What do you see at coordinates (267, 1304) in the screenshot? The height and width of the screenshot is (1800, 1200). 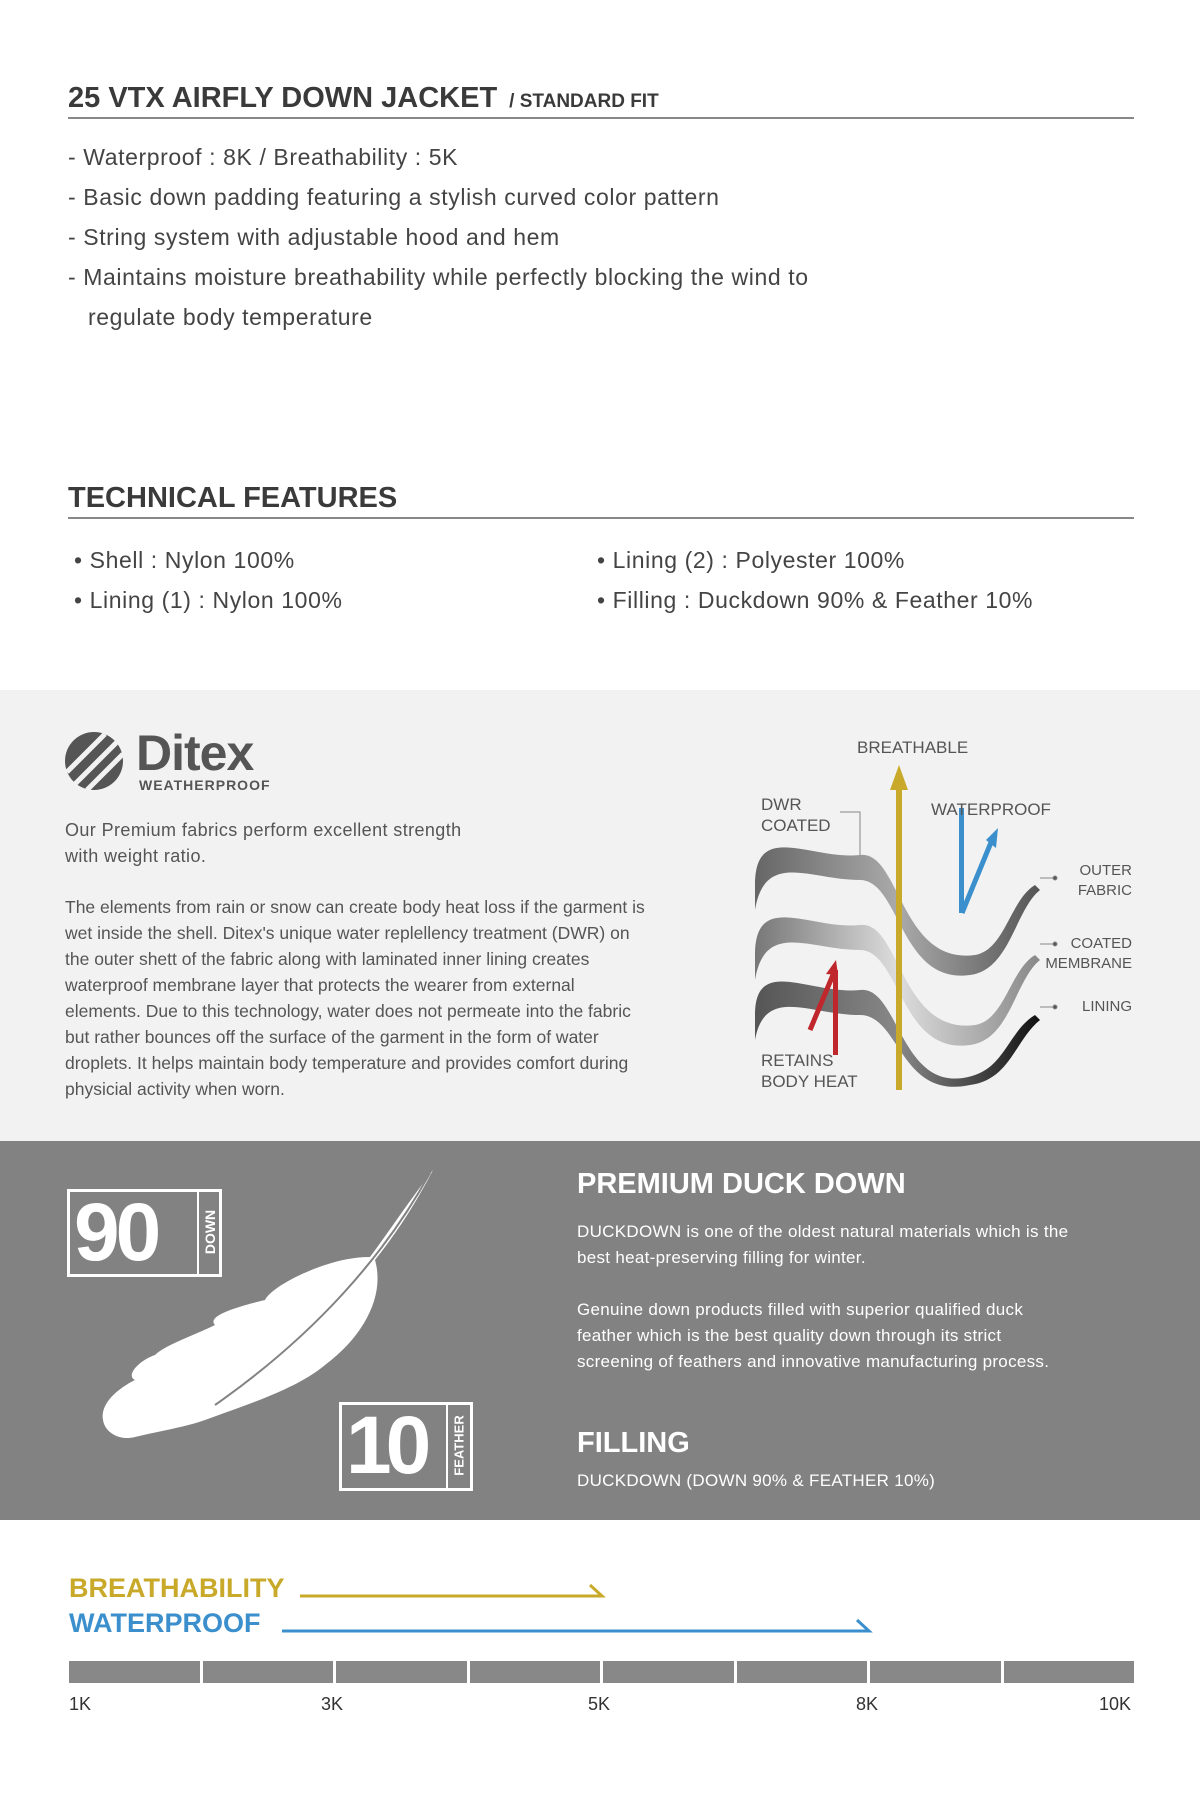 I see `feather-icon` at bounding box center [267, 1304].